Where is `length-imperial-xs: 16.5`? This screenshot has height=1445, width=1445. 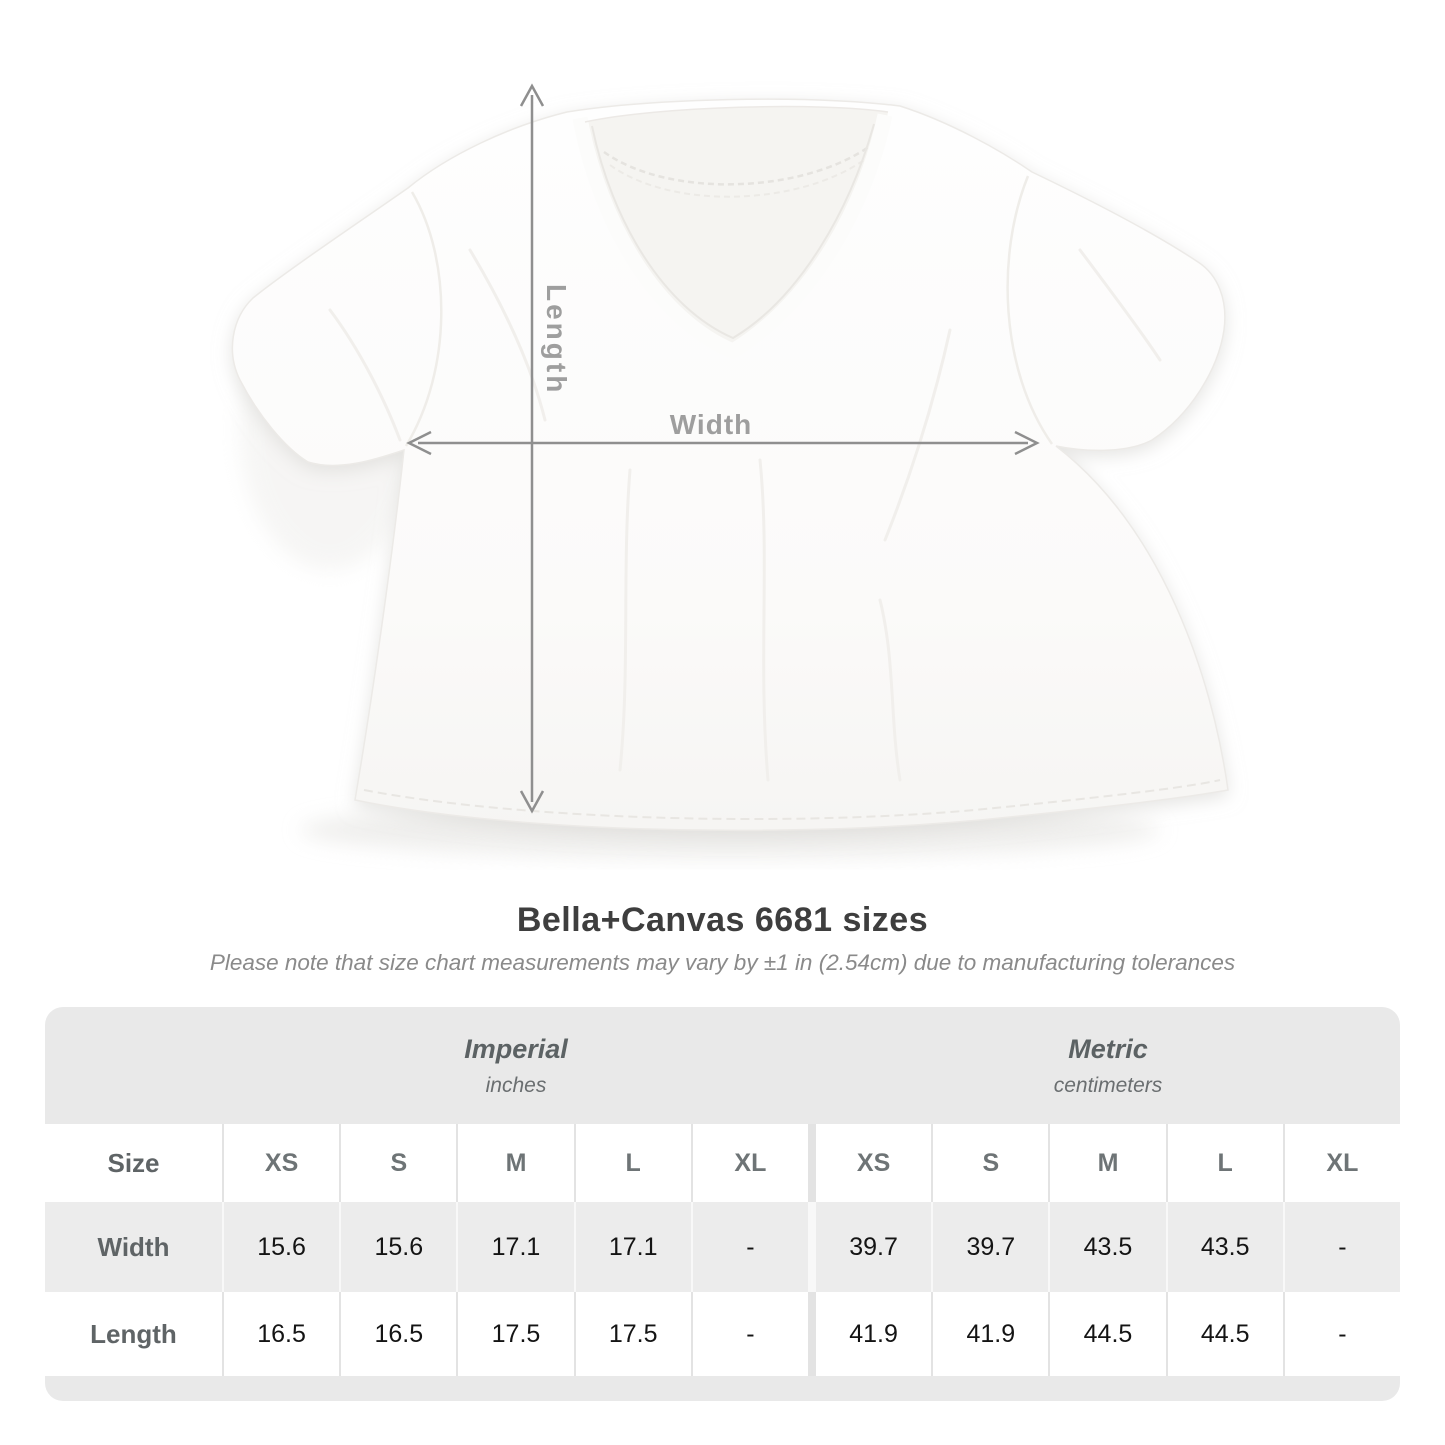 length-imperial-xs: 16.5 is located at coordinates (282, 1334).